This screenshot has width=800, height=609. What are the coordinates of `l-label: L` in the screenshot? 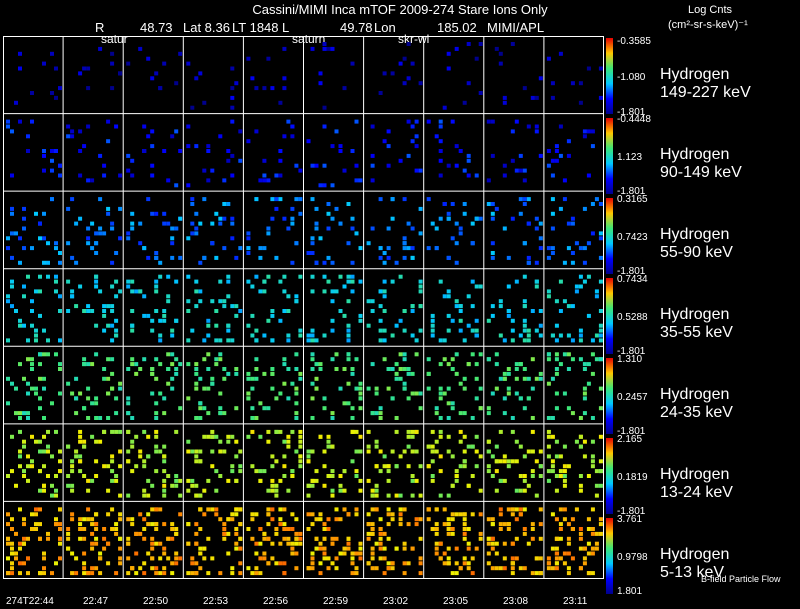 It's located at (286, 27).